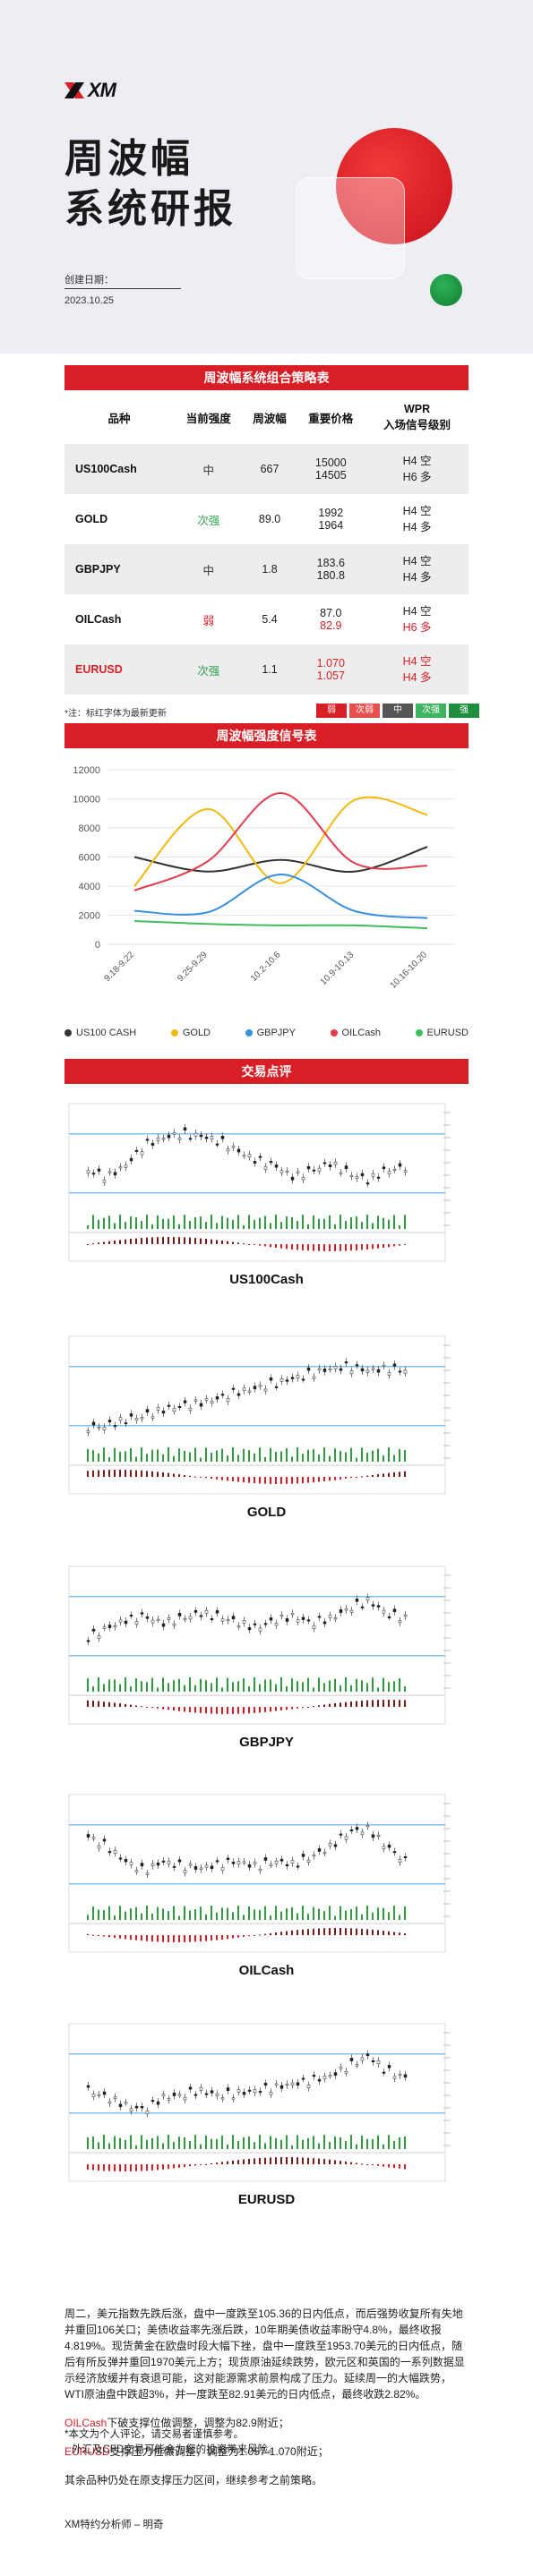 The image size is (533, 2576). I want to click on price-lower: 82.9, so click(331, 625).